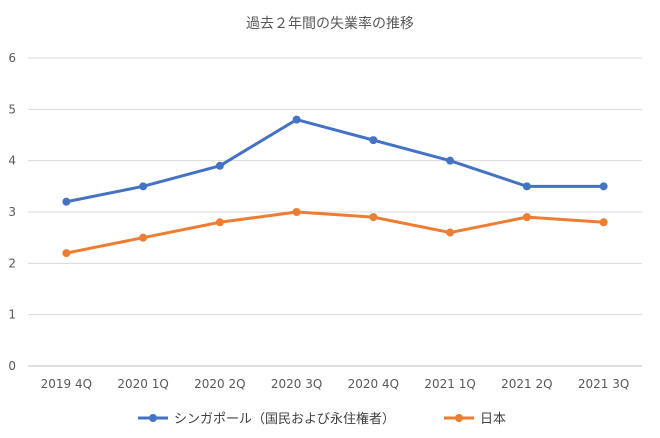  I want to click on y-tick-label: 3, so click(12, 212).